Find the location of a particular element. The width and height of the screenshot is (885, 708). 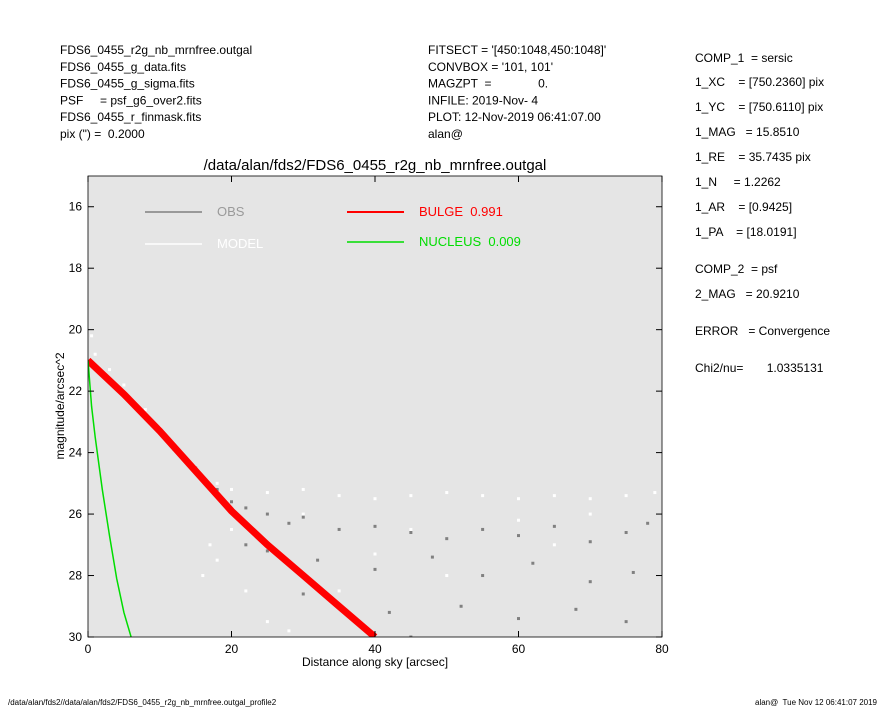

y-tick-label: 26 is located at coordinates (76, 514).